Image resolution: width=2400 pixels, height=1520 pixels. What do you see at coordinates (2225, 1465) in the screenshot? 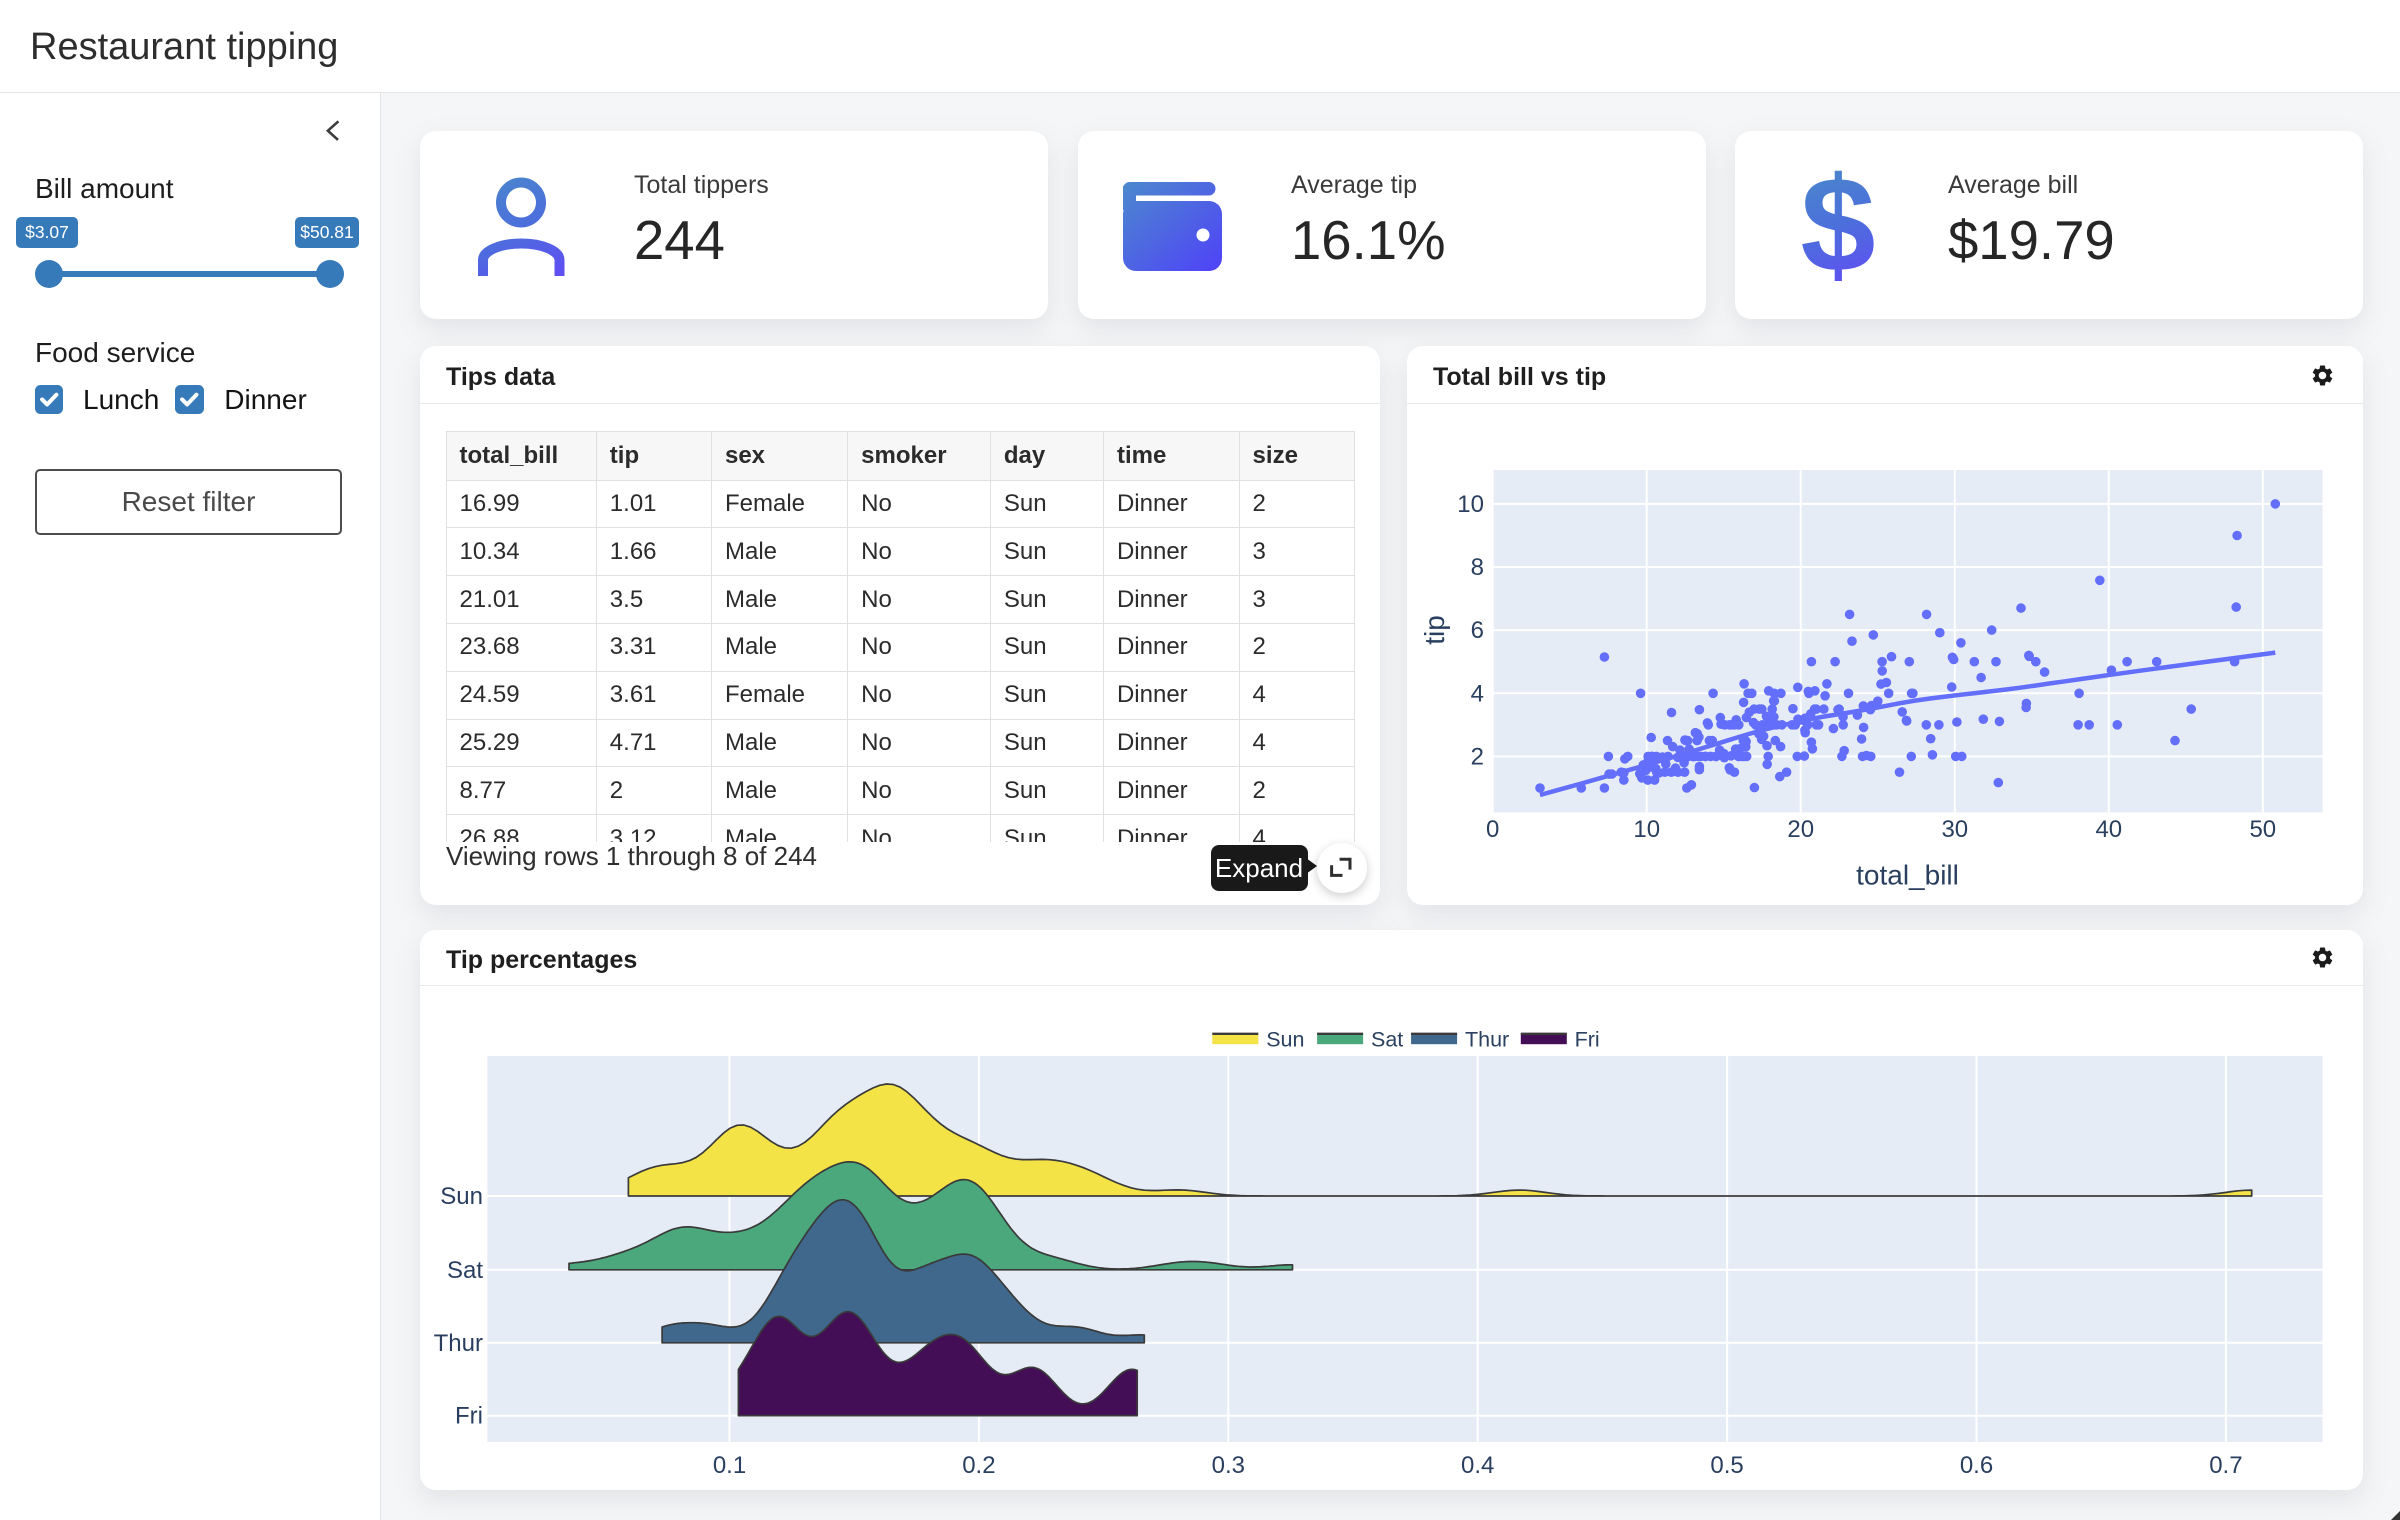
I see `svg-text: 0.7` at bounding box center [2225, 1465].